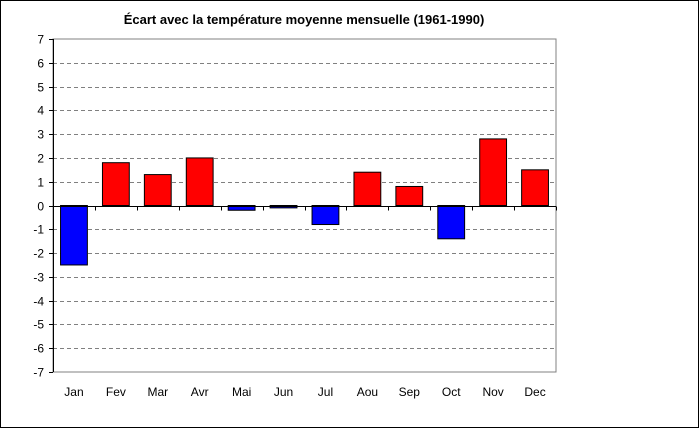 The image size is (699, 429). Describe the element at coordinates (38, 349) in the screenshot. I see `y-tick-label: -6` at that location.